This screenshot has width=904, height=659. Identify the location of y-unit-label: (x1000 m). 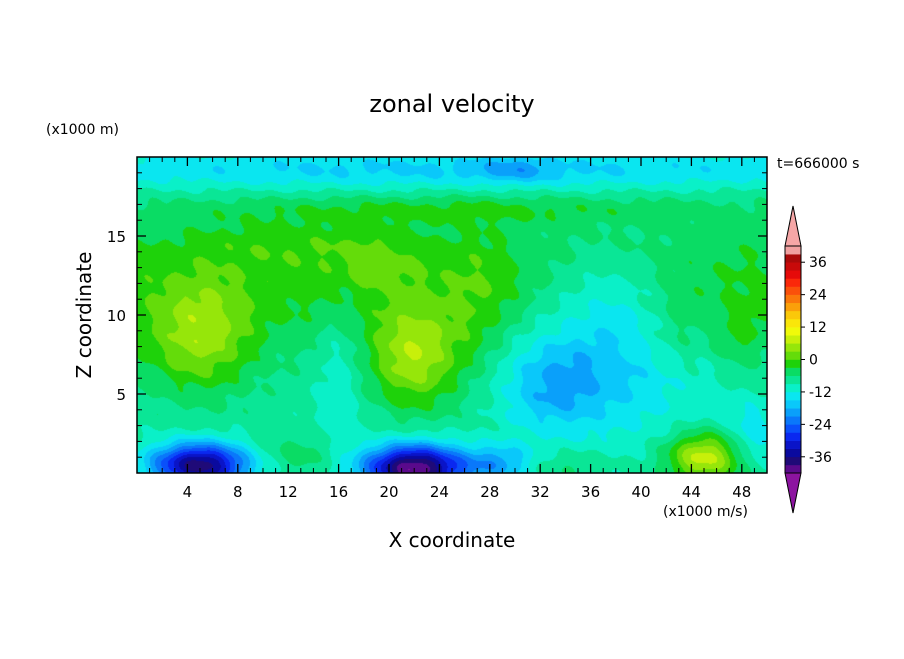
(82, 130).